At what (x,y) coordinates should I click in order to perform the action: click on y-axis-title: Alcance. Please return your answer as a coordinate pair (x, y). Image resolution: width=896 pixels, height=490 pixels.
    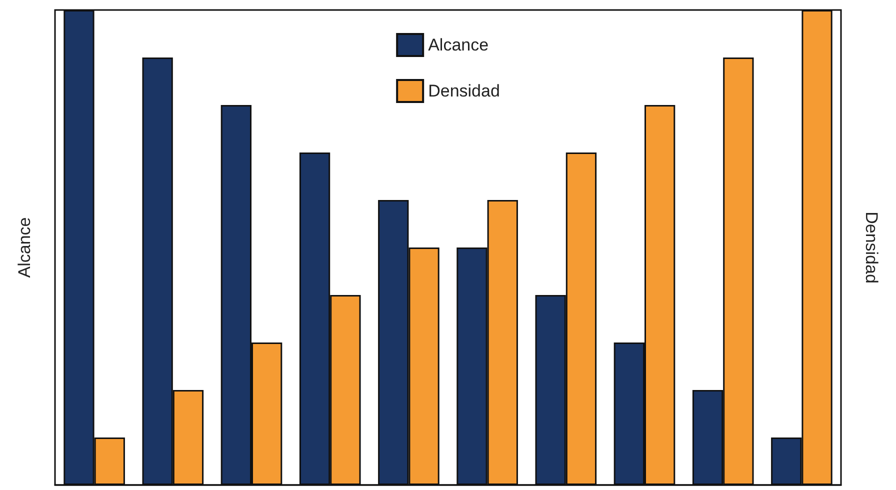
    Looking at the image, I should click on (24, 247).